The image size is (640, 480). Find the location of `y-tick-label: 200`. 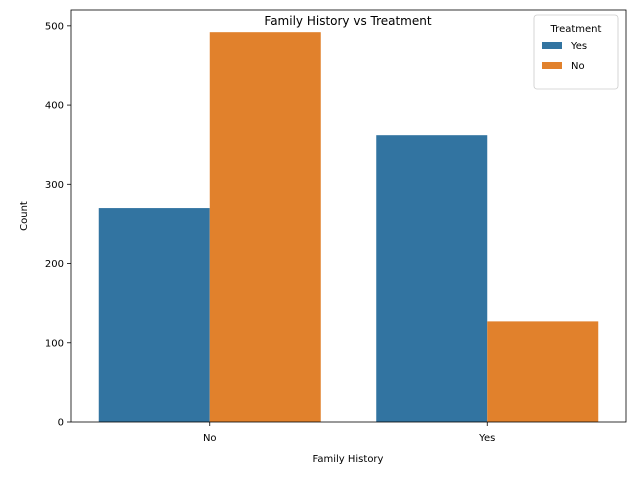

y-tick-label: 200 is located at coordinates (54, 264).